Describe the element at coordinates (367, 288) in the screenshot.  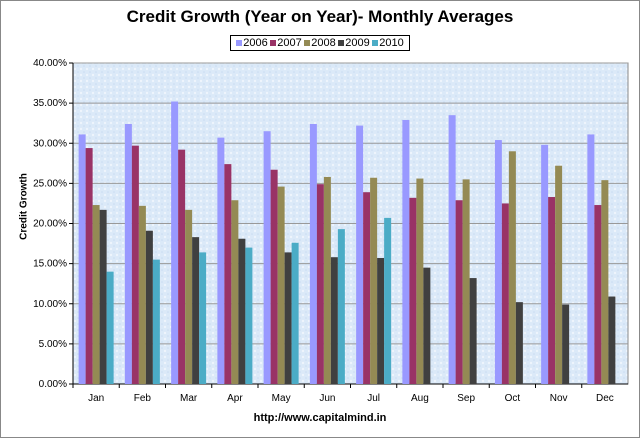
I see `bar-2007-Jul` at that location.